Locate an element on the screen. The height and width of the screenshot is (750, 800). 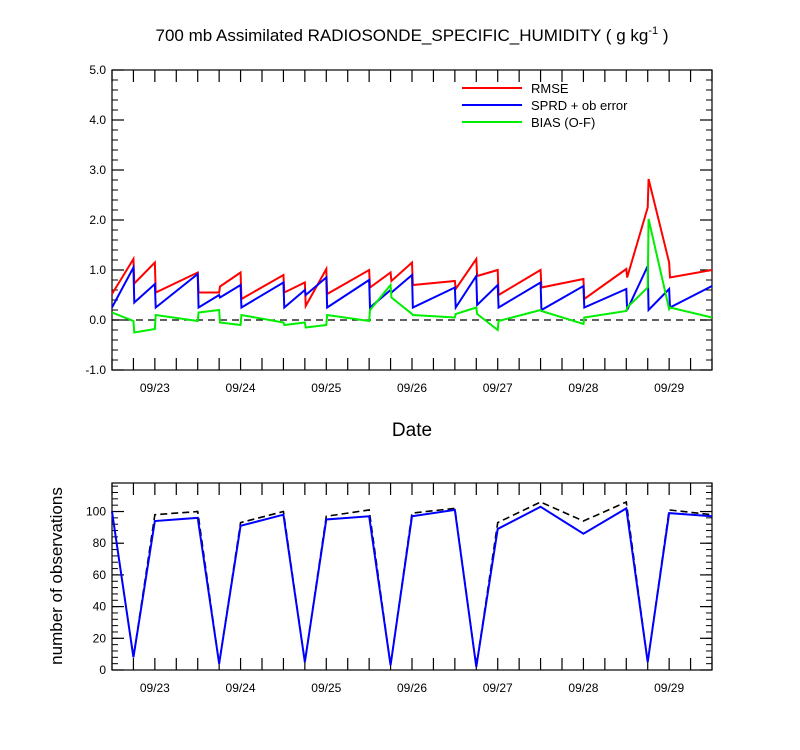
x-tick-label-0-3: 09/26 is located at coordinates (412, 388).